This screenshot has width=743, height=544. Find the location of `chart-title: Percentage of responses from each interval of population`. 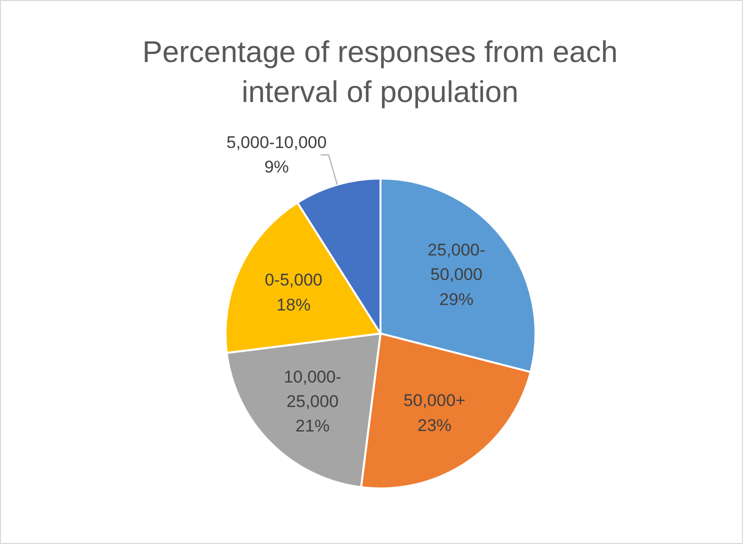

chart-title: Percentage of responses from each interval of population is located at coordinates (380, 72).